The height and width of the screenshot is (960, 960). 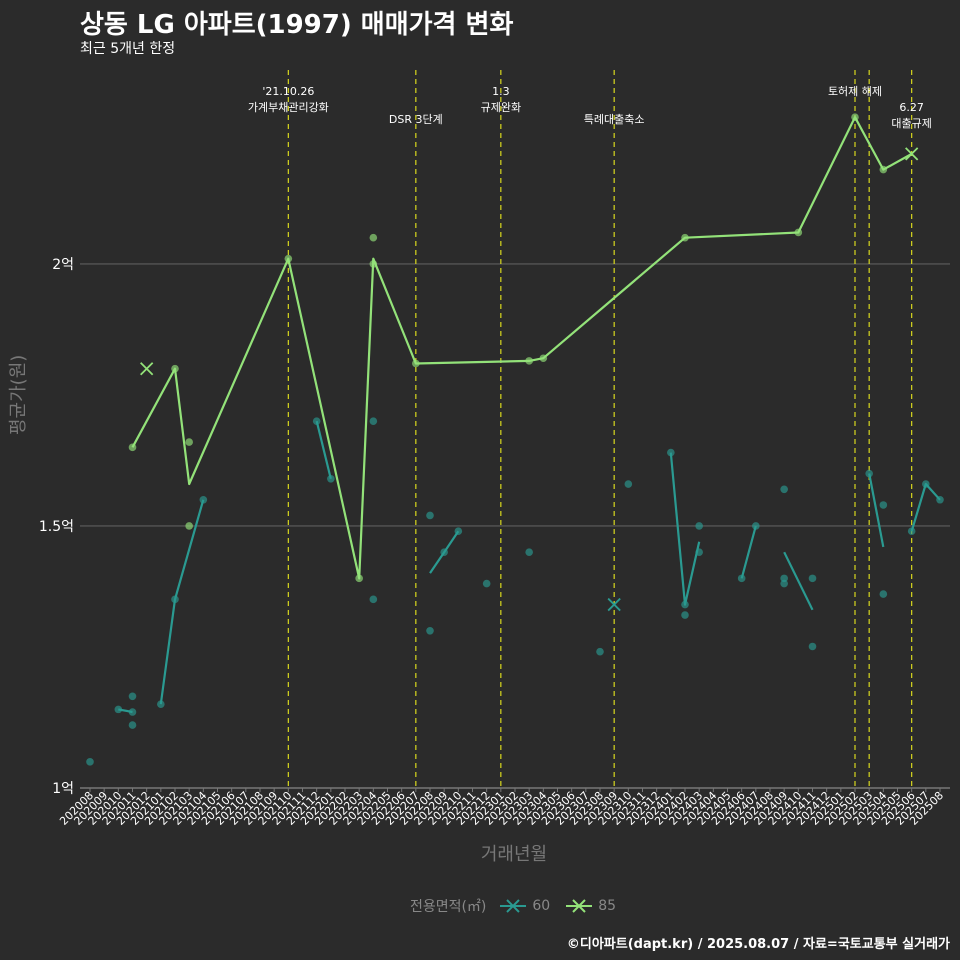 What do you see at coordinates (911, 107) in the screenshot?
I see `policy-label: 6.27` at bounding box center [911, 107].